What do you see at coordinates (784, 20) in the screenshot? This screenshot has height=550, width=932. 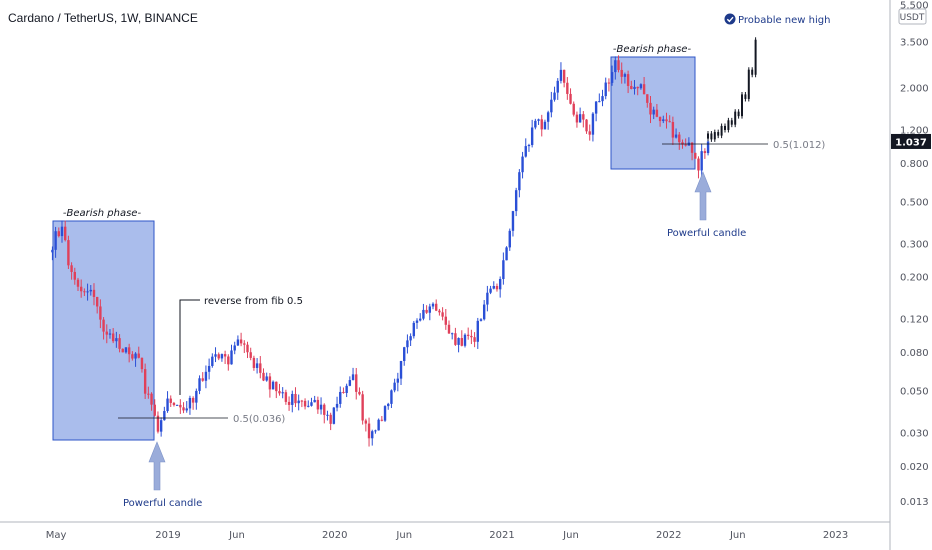 I see `probable-high-label: Probable new high` at bounding box center [784, 20].